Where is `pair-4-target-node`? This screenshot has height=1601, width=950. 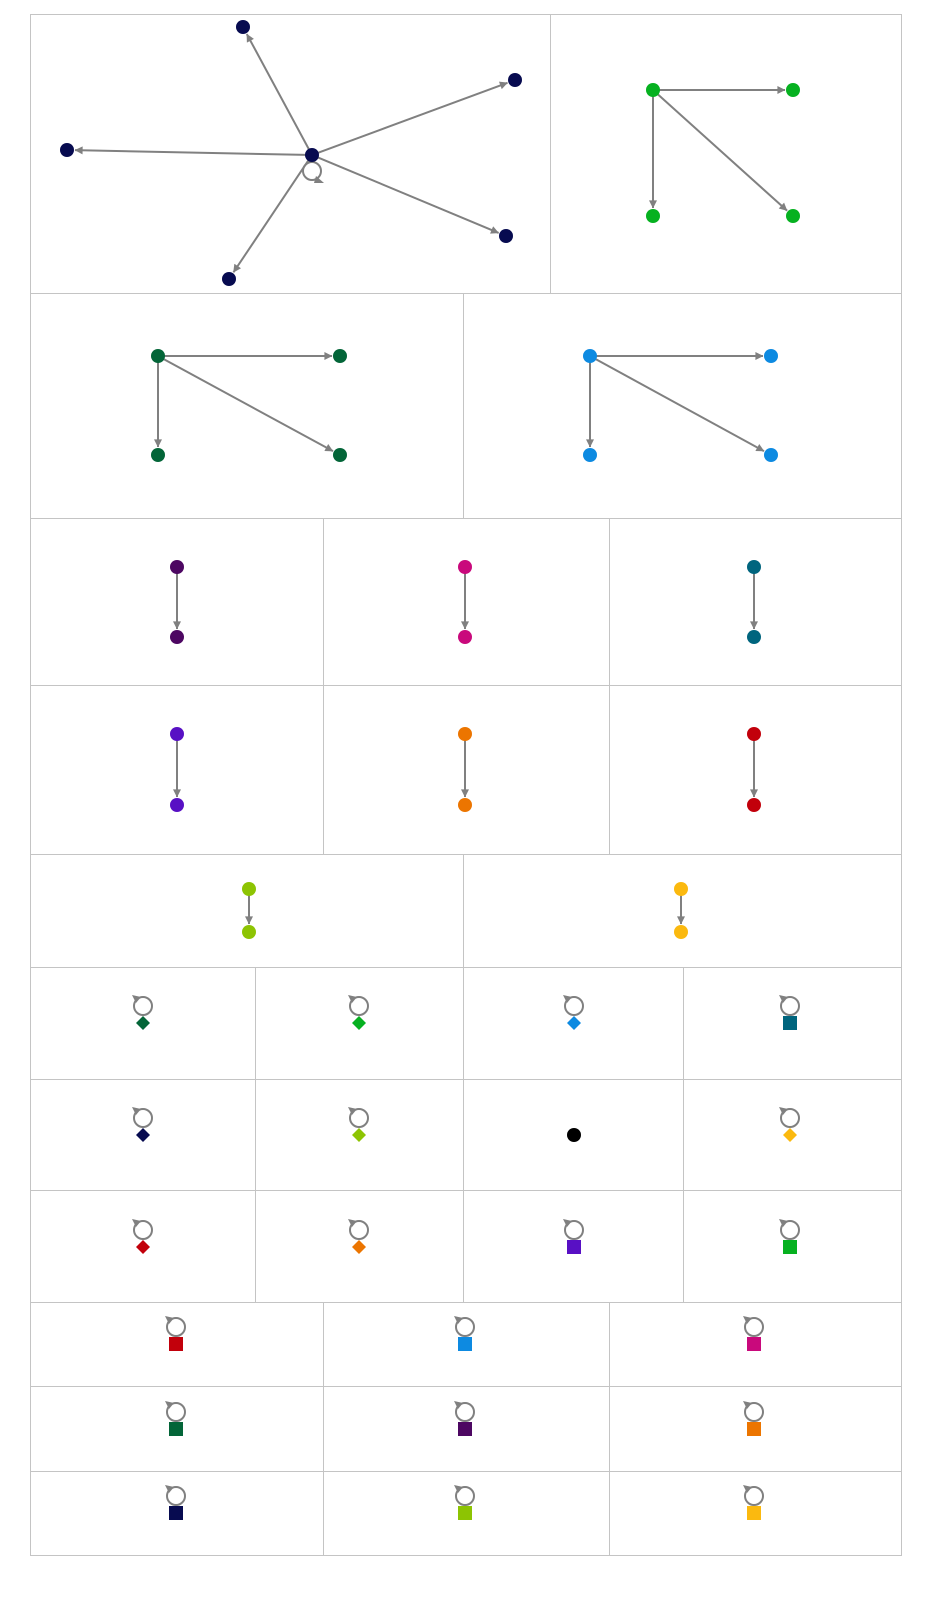 pair-4-target-node is located at coordinates (177, 805).